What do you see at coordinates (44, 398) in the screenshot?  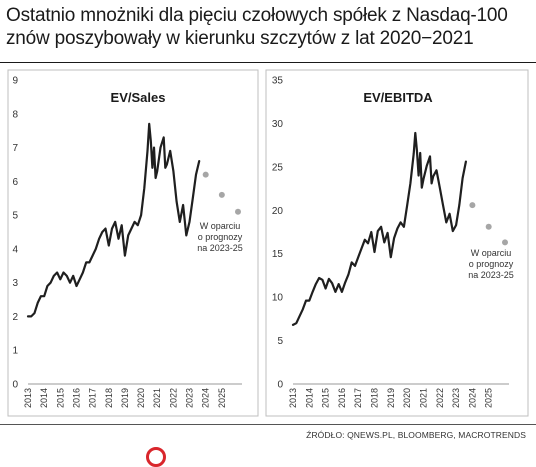 I see `ev-sales-x-tick-label: 2014` at bounding box center [44, 398].